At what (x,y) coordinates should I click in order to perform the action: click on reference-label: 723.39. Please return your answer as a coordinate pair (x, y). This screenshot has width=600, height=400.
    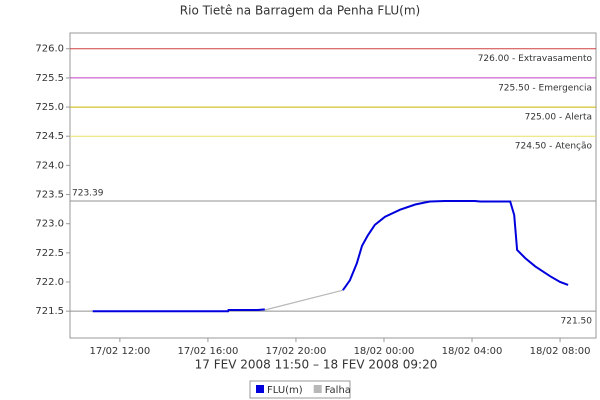
    Looking at the image, I should click on (88, 193).